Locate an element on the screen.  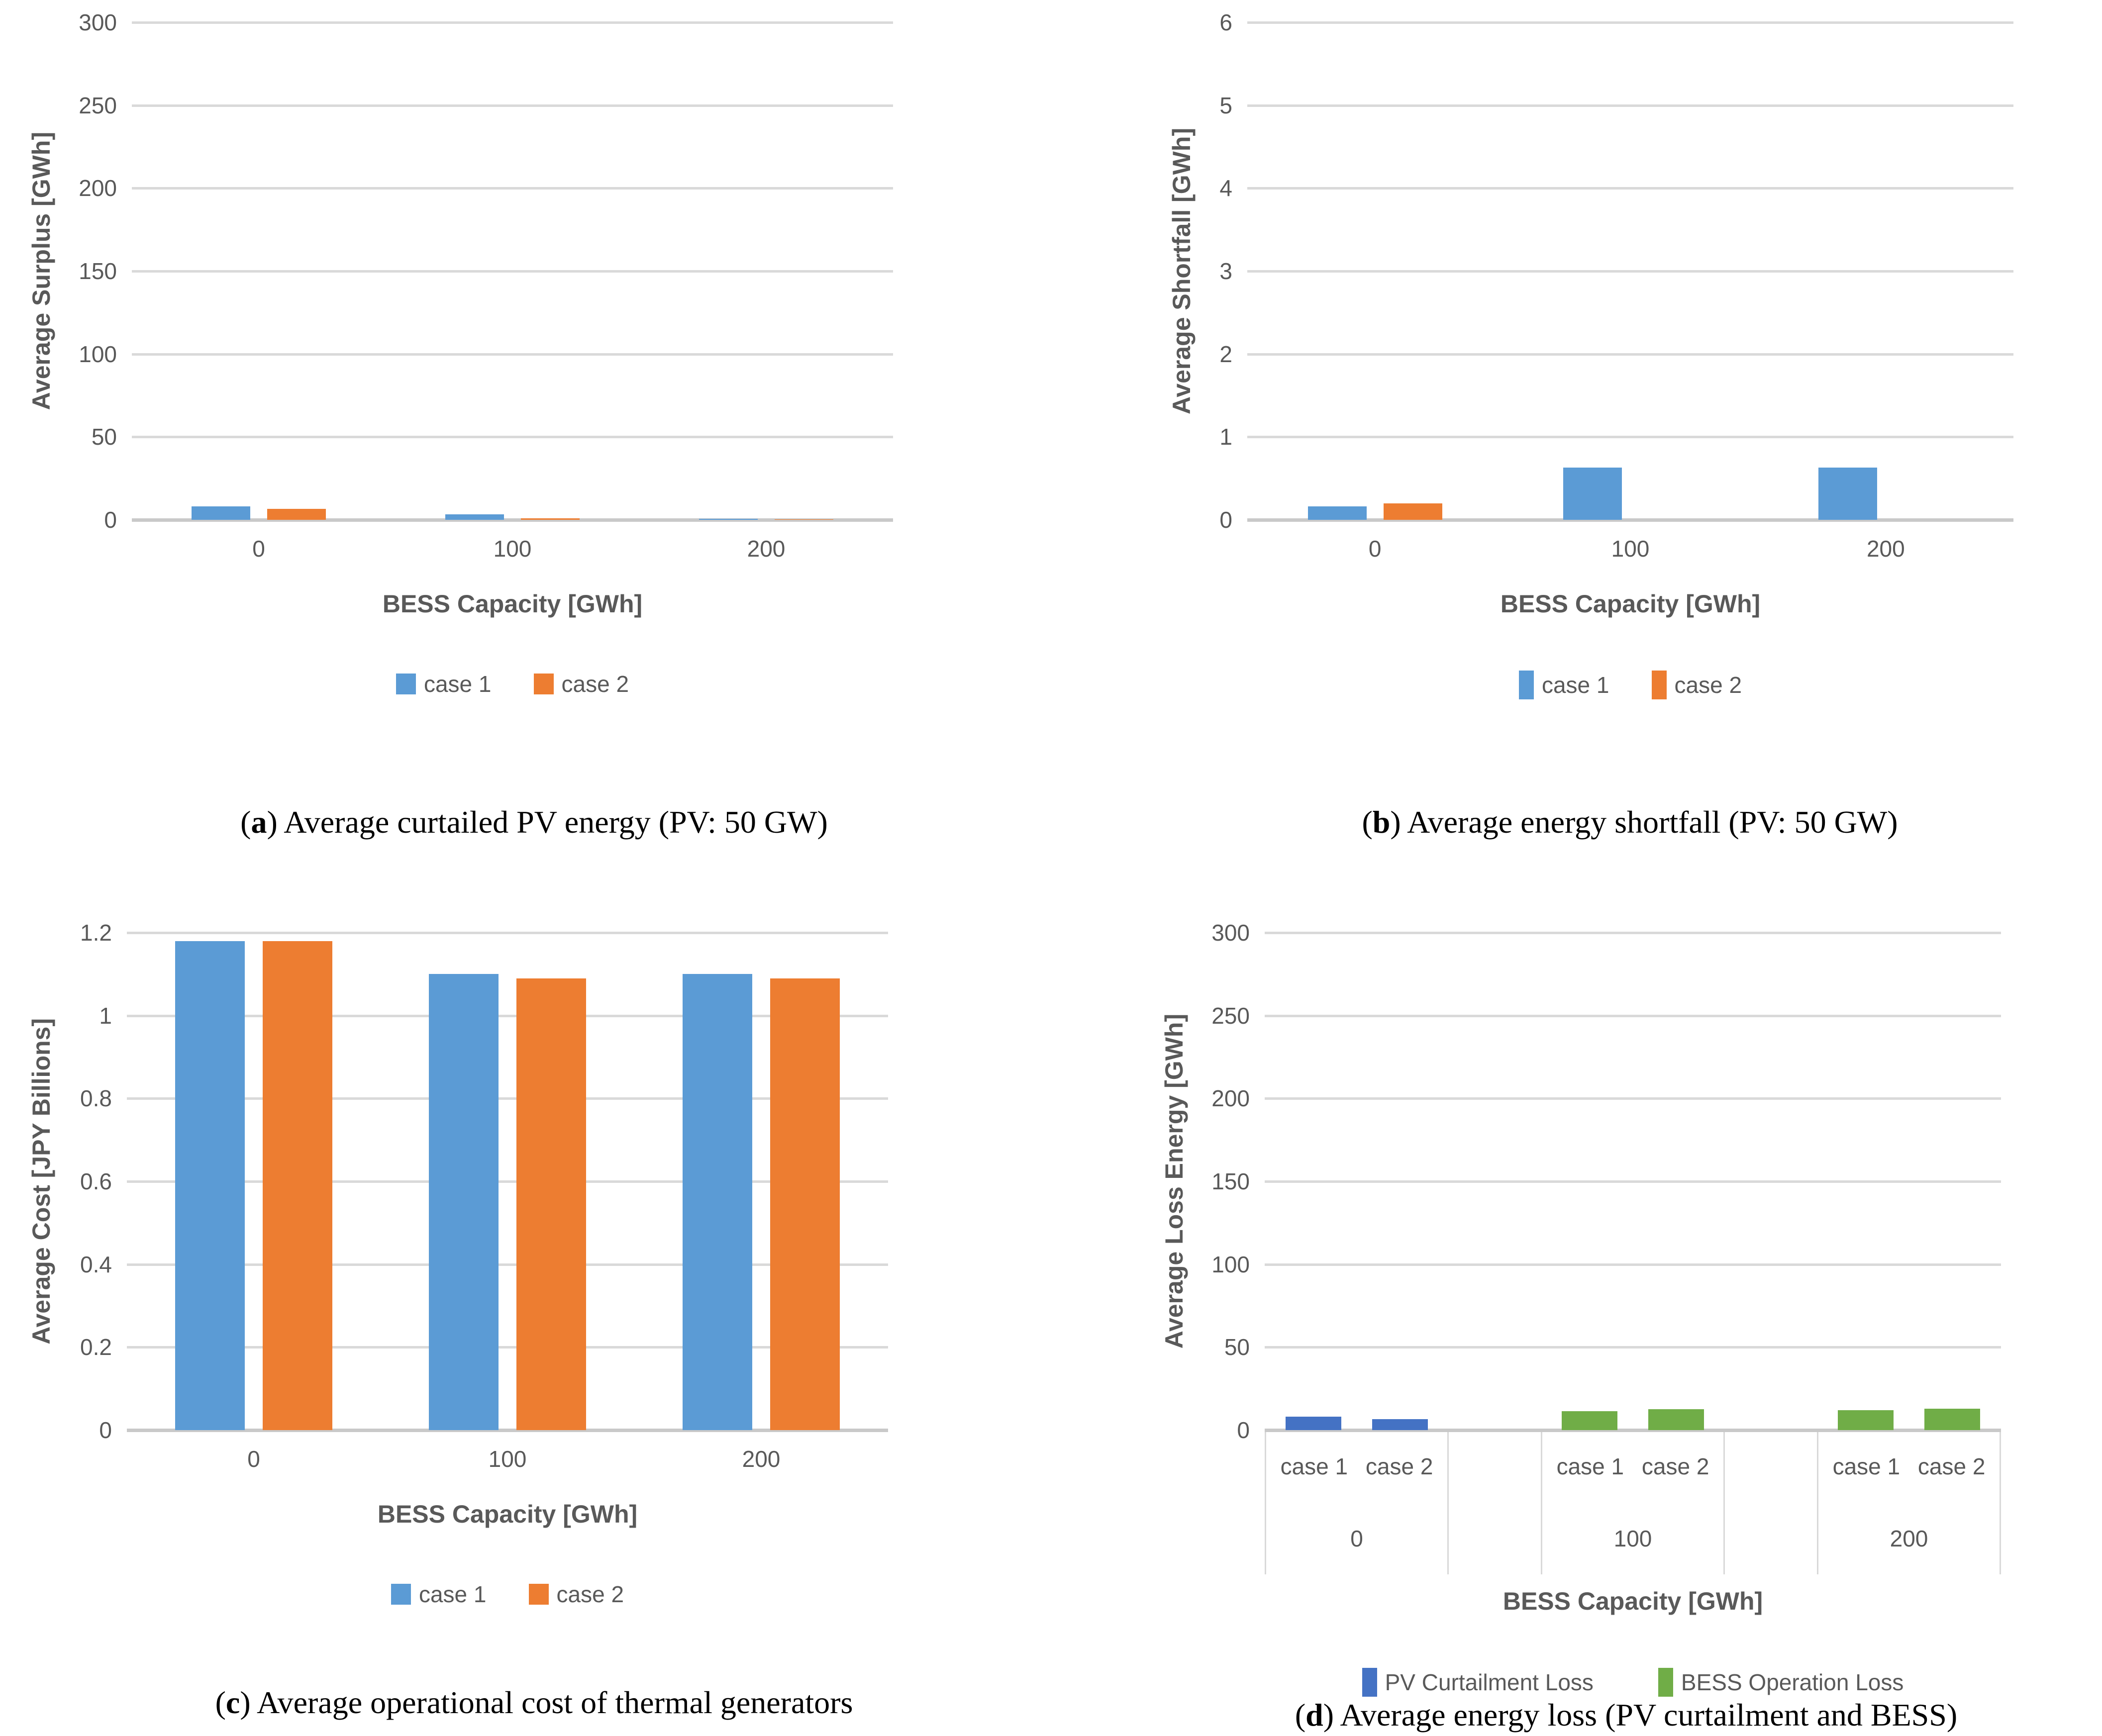
y-axis-title-box: Average Surplus [GWh] is located at coordinates (41, 271).